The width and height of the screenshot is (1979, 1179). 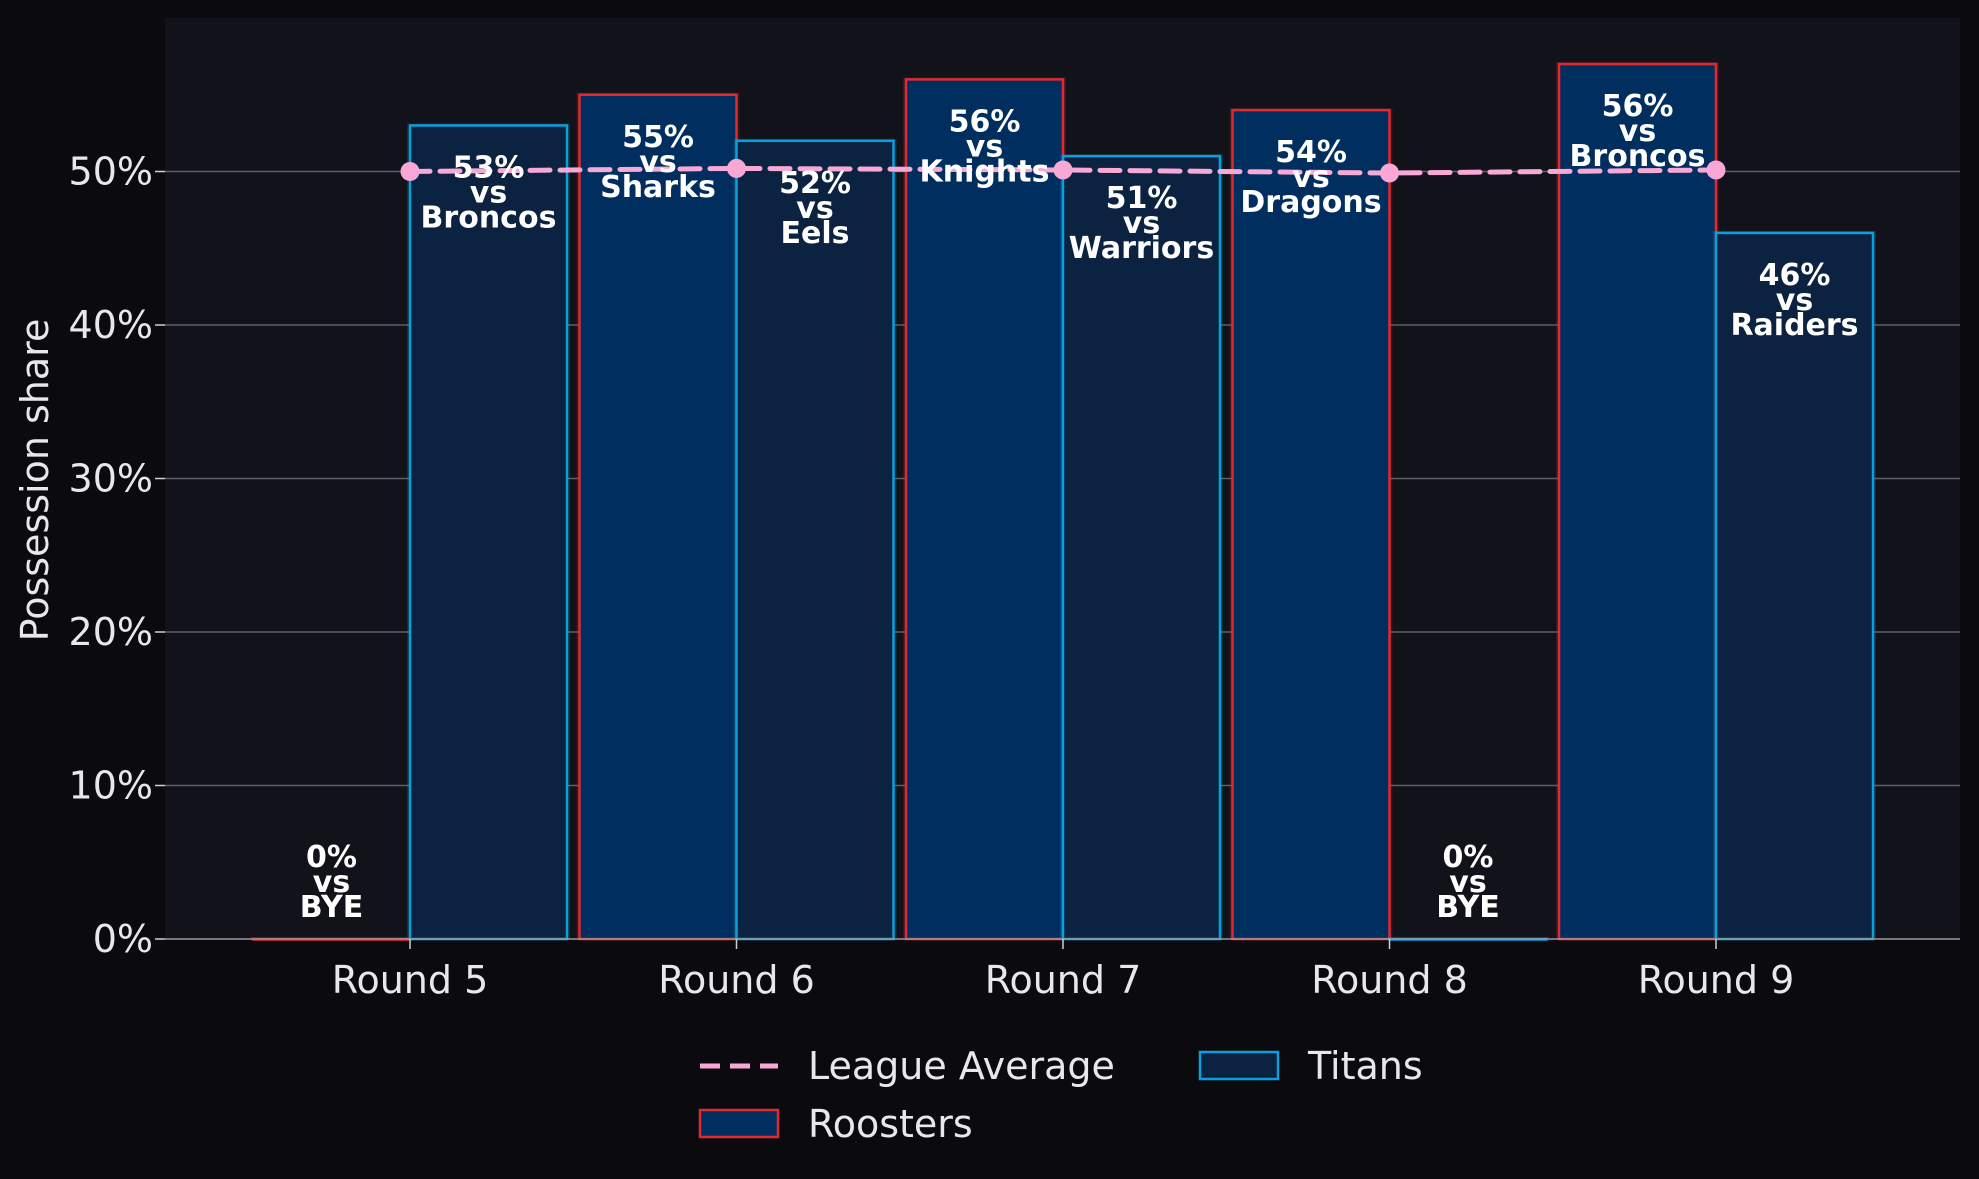 I want to click on x-tick-label: Round 7, so click(x=1063, y=980).